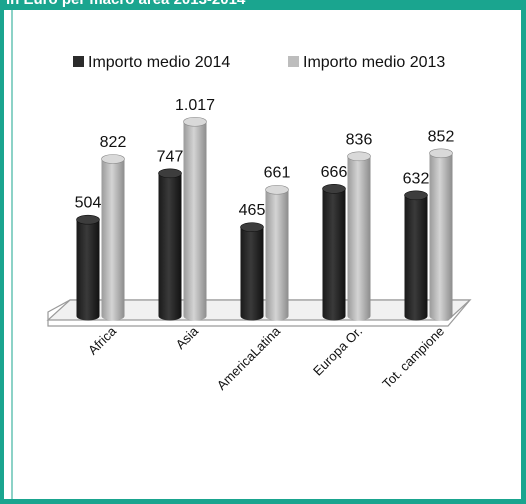 Image resolution: width=526 pixels, height=504 pixels. I want to click on chart-floor, so click(259, 313).